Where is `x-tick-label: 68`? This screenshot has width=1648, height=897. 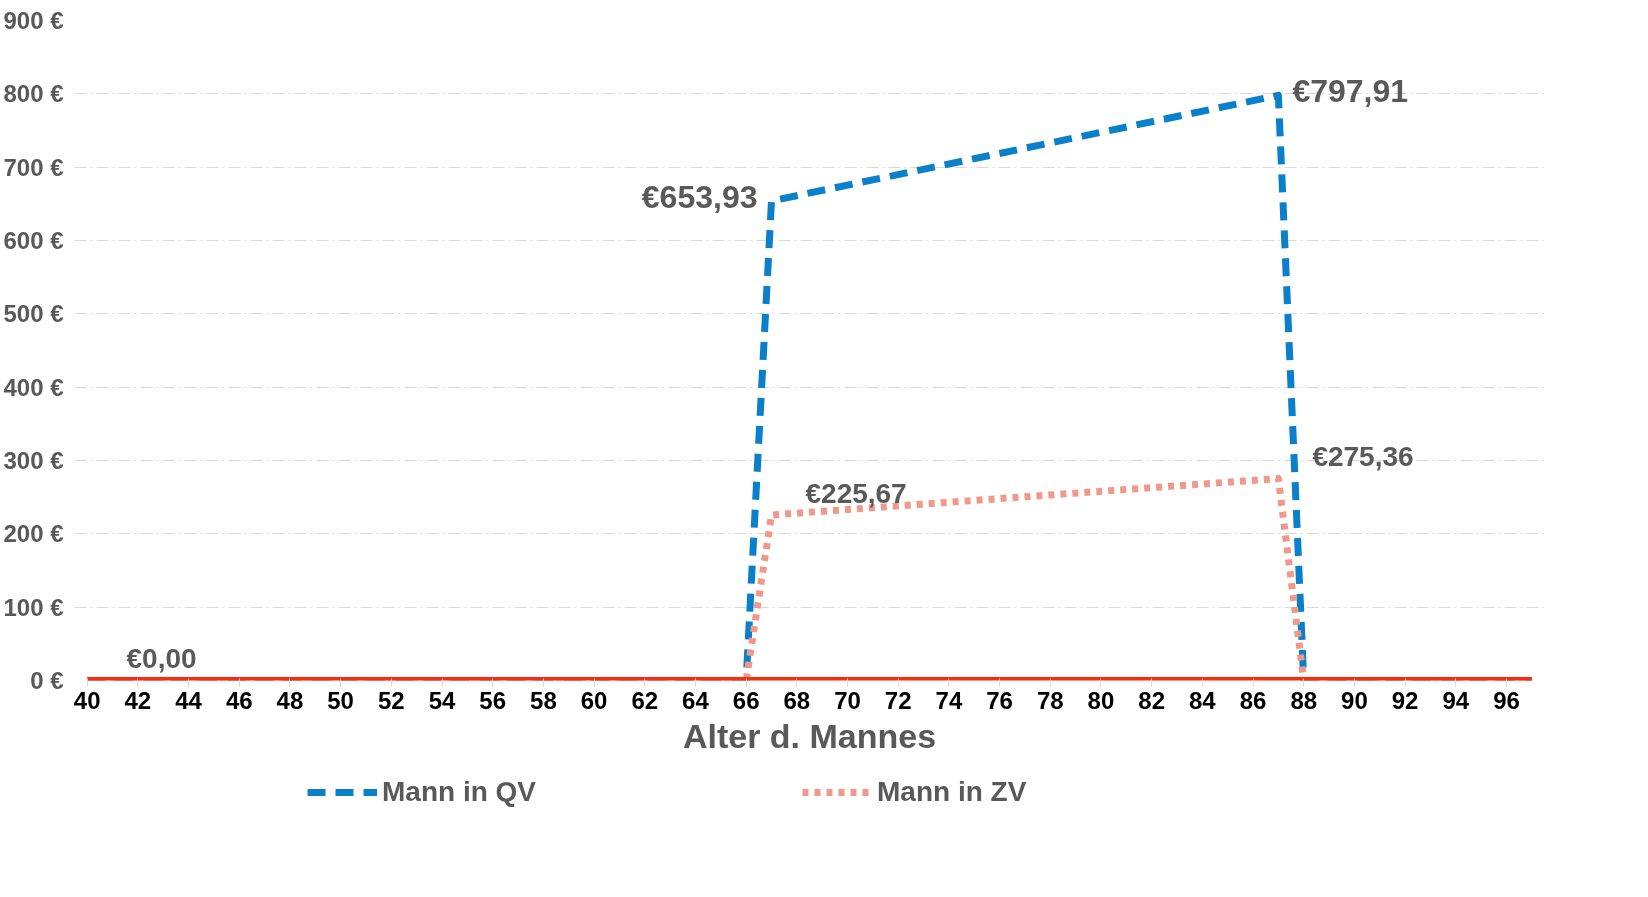
x-tick-label: 68 is located at coordinates (797, 700).